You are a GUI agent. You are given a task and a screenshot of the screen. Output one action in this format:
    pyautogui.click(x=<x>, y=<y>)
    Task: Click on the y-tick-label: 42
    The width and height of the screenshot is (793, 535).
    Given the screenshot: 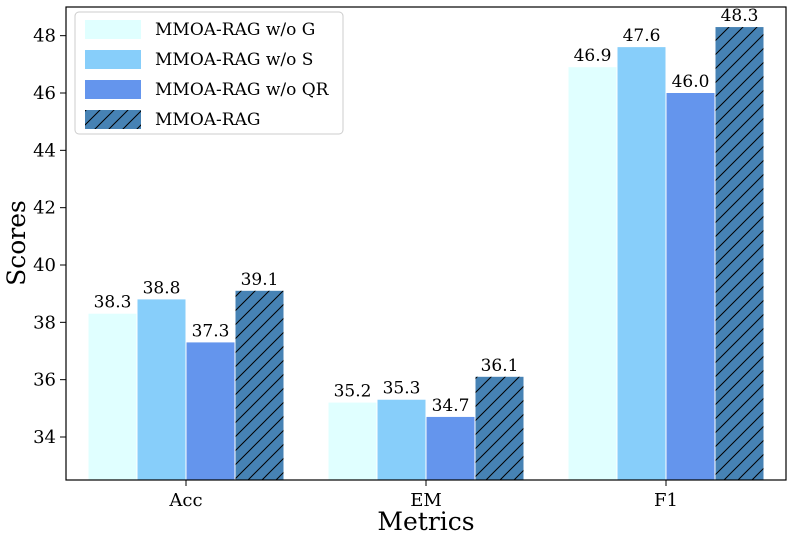 What is the action you would take?
    pyautogui.click(x=44, y=208)
    